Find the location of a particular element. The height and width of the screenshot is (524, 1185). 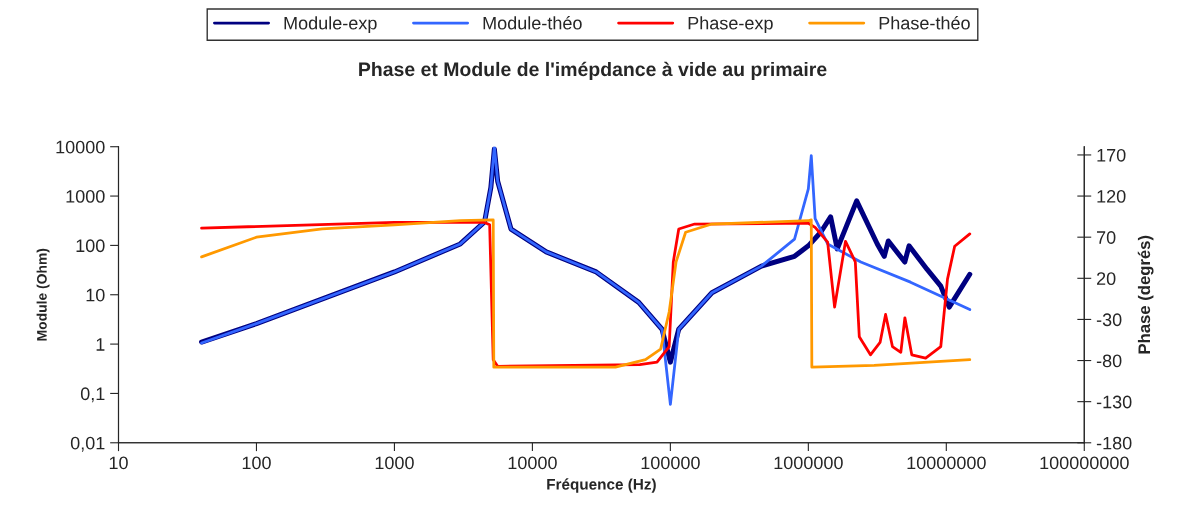

x-axis-title: Fréquence (Hz) is located at coordinates (601, 485).